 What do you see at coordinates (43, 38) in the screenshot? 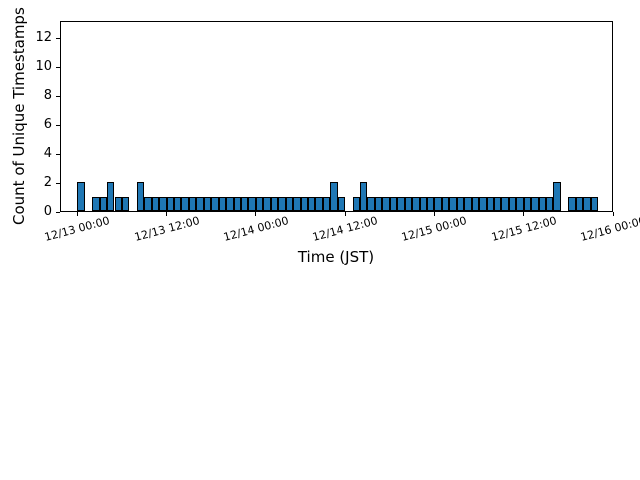
I see `y-tick-label: 12` at bounding box center [43, 38].